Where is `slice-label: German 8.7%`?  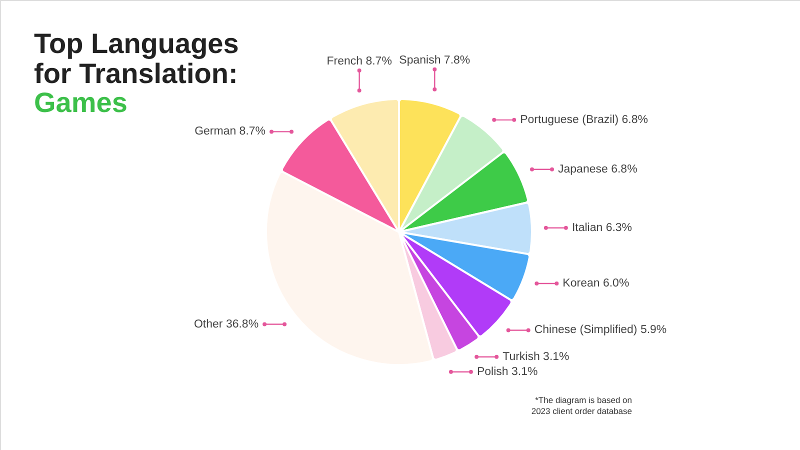
slice-label: German 8.7% is located at coordinates (230, 132).